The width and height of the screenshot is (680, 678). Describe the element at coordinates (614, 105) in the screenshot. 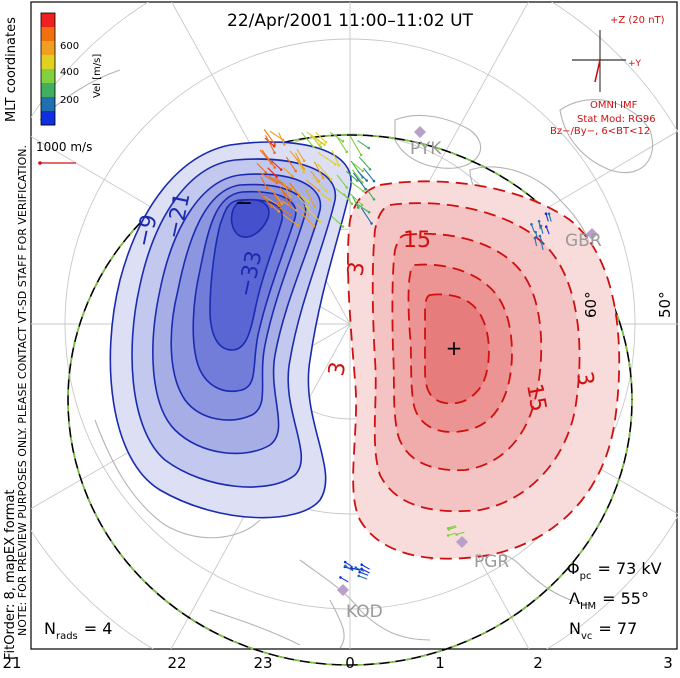

I see `imf-source: OMNI IMF` at that location.